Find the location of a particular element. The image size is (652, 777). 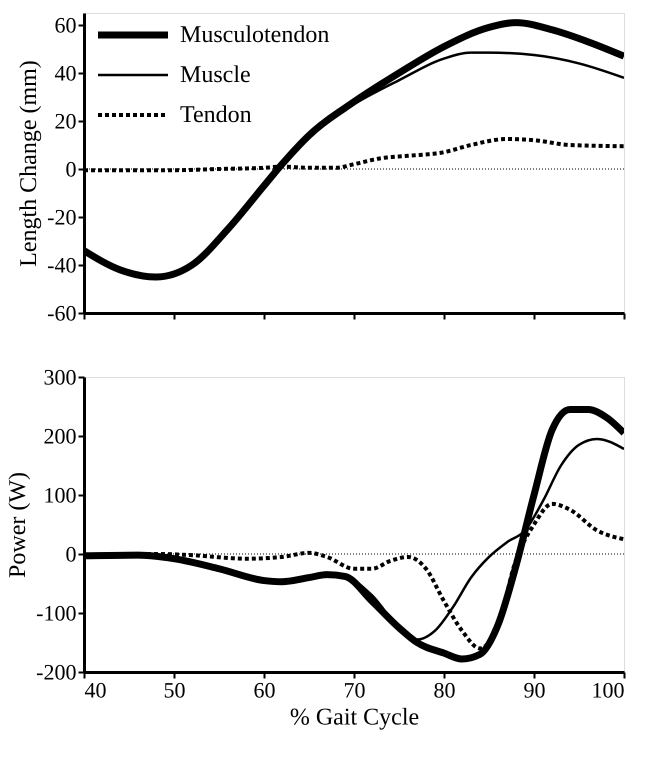

legend-label: Musculotendon is located at coordinates (255, 35).